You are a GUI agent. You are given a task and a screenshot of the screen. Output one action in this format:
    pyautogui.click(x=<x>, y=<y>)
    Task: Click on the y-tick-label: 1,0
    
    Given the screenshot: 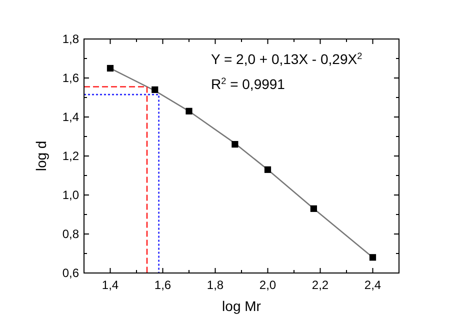 What is the action you would take?
    pyautogui.click(x=71, y=195)
    